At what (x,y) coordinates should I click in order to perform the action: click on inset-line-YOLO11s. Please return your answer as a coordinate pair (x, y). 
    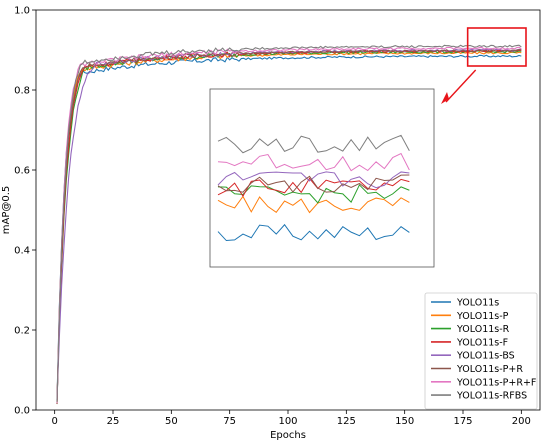
    Looking at the image, I should click on (313, 232).